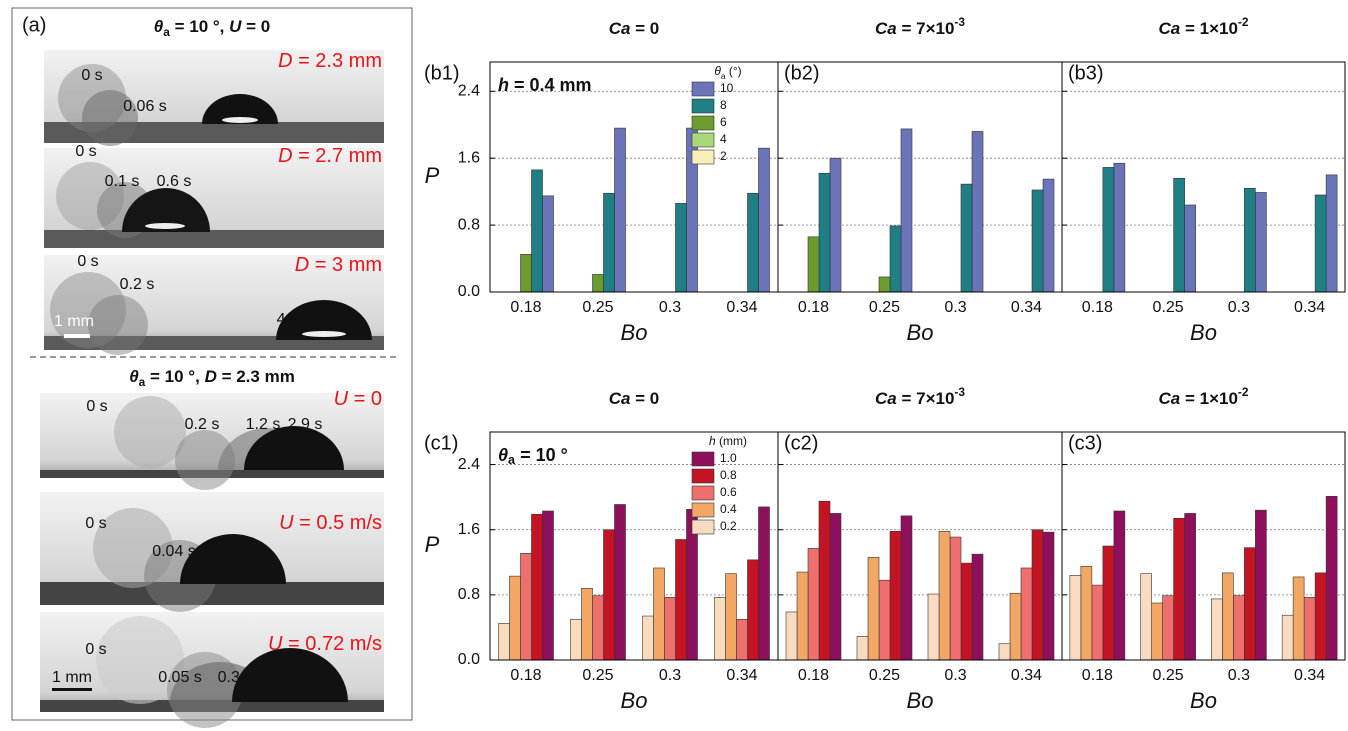  I want to click on text-segment: = 0.72 m/s, so click(333, 644).